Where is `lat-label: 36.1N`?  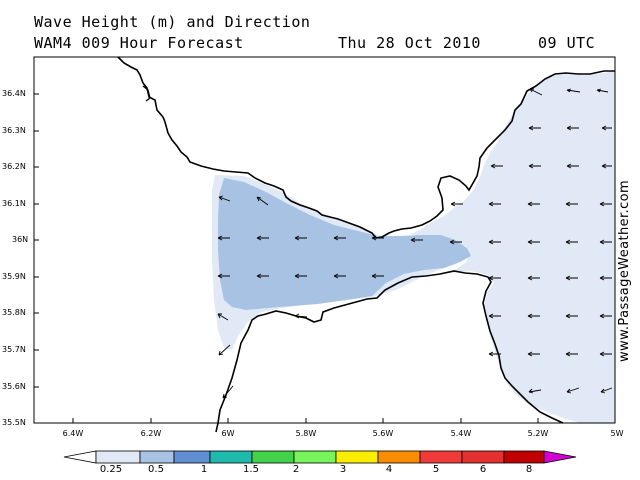
lat-label: 36.1N is located at coordinates (14, 203).